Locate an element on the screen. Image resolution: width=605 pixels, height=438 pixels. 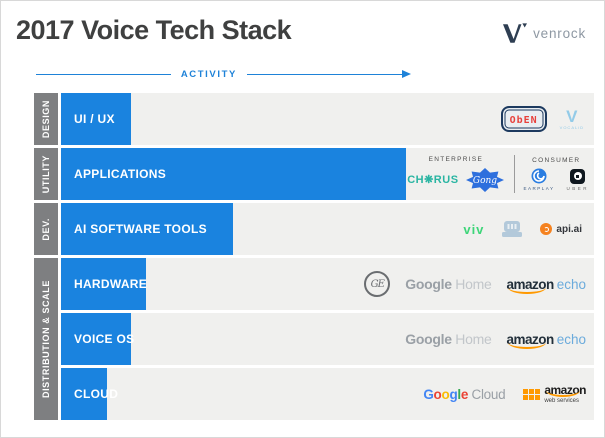
uber-logo: UBER is located at coordinates (577, 179).